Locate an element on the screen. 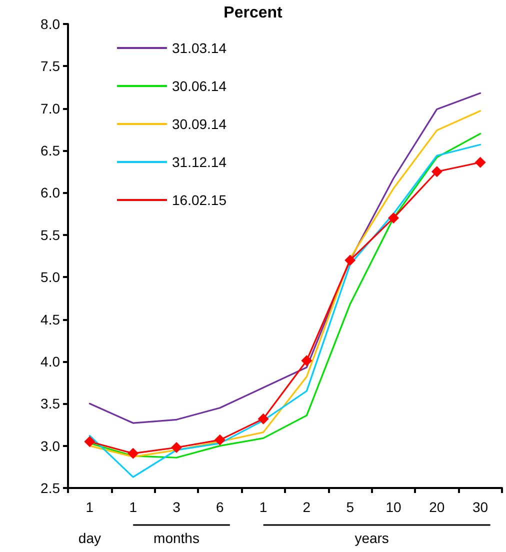 Image resolution: width=506 pixels, height=552 pixels. y-tick-label: 4.5 is located at coordinates (50, 319).